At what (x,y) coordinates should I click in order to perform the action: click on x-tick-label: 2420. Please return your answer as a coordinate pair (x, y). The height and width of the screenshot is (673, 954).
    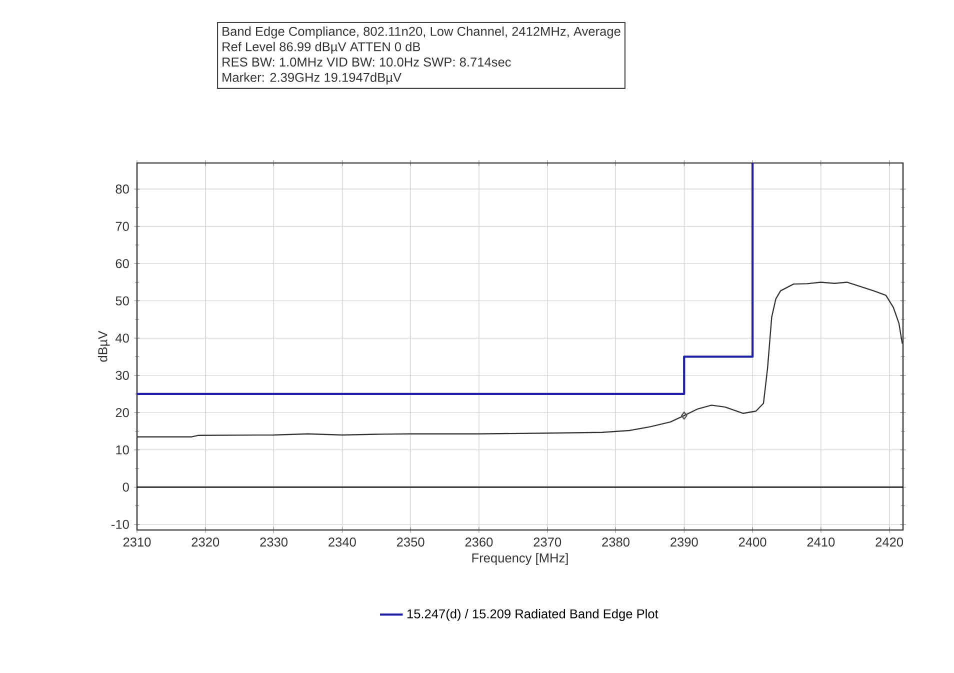
    Looking at the image, I should click on (890, 542).